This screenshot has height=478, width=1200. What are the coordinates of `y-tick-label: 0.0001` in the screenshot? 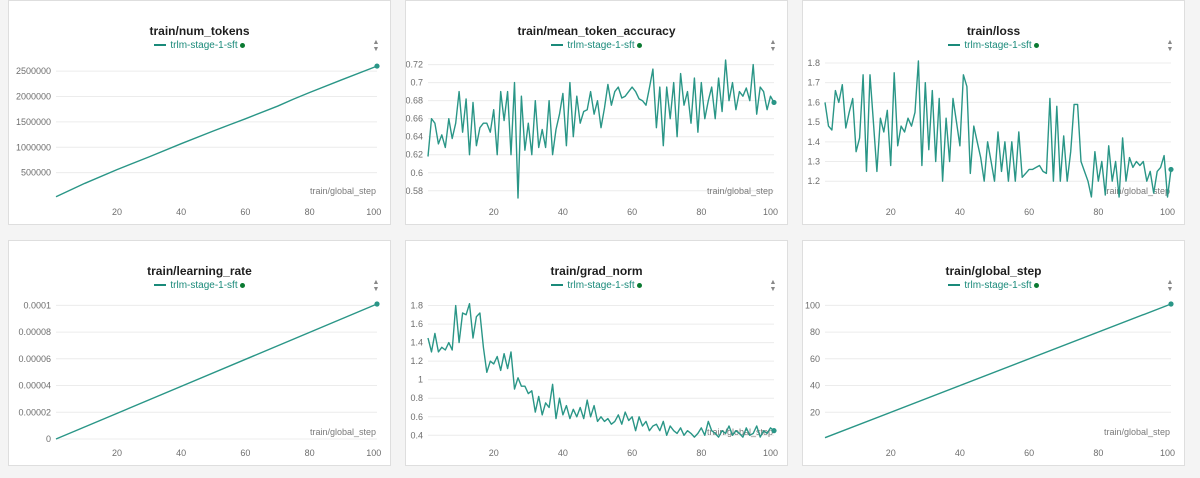 It's located at (37, 305).